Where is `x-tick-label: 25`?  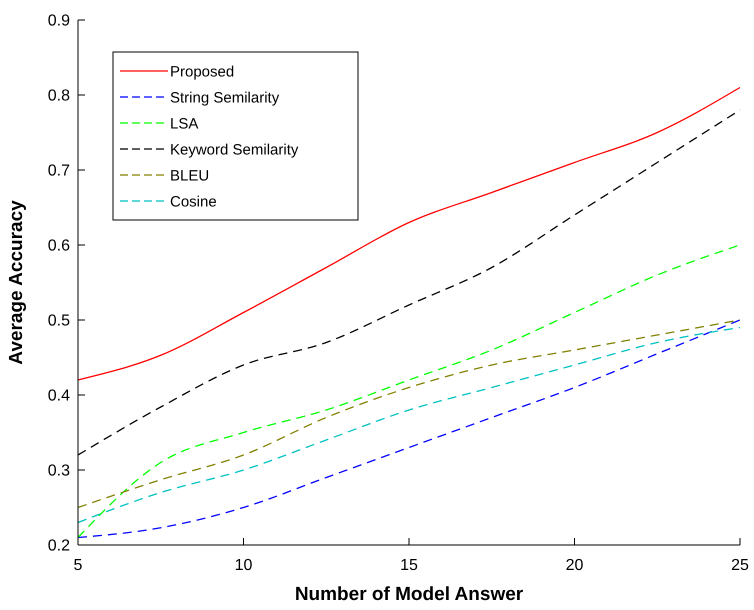 x-tick-label: 25 is located at coordinates (740, 565).